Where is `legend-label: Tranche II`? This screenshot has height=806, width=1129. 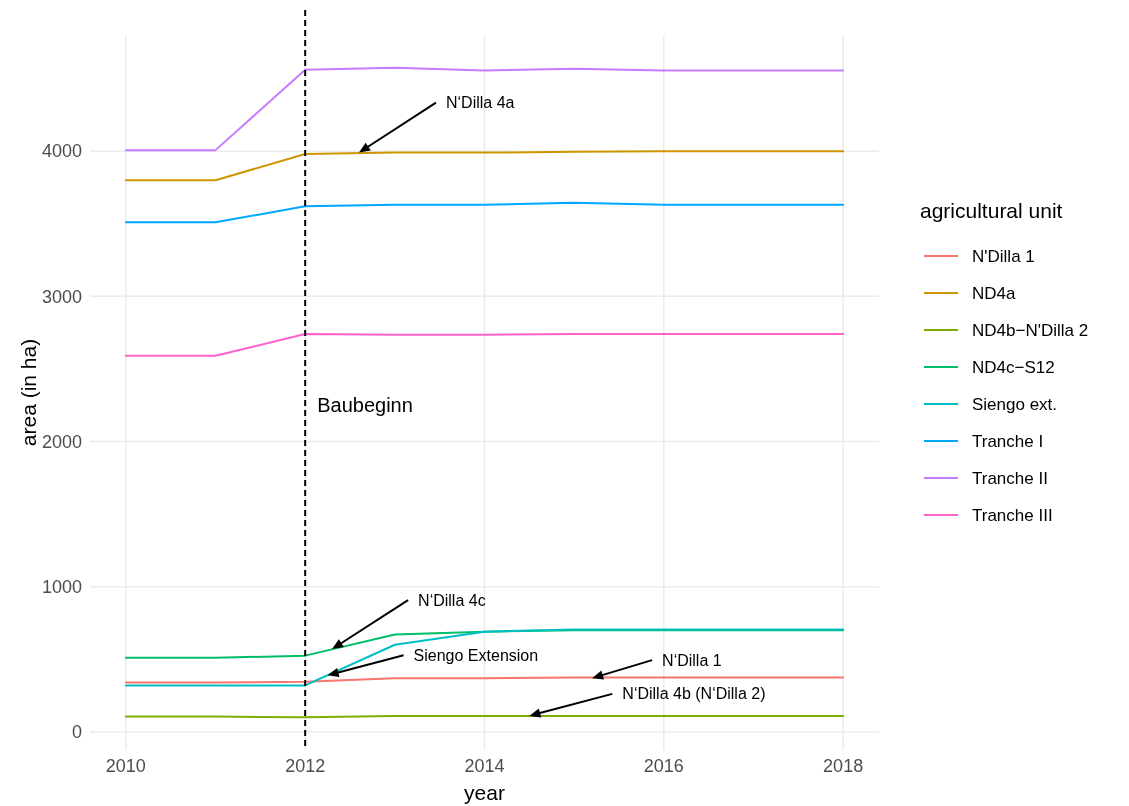 legend-label: Tranche II is located at coordinates (1010, 478).